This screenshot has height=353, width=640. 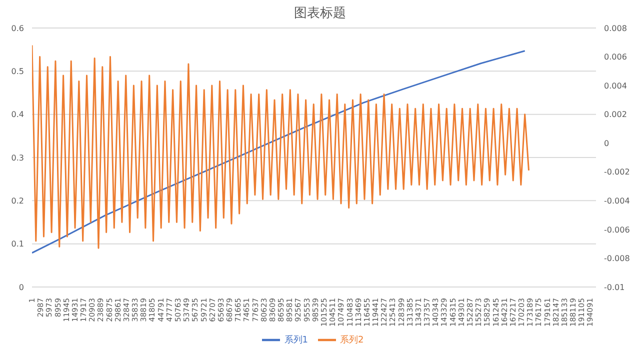 I want to click on y-tick-label: 0.1, so click(x=17, y=244).